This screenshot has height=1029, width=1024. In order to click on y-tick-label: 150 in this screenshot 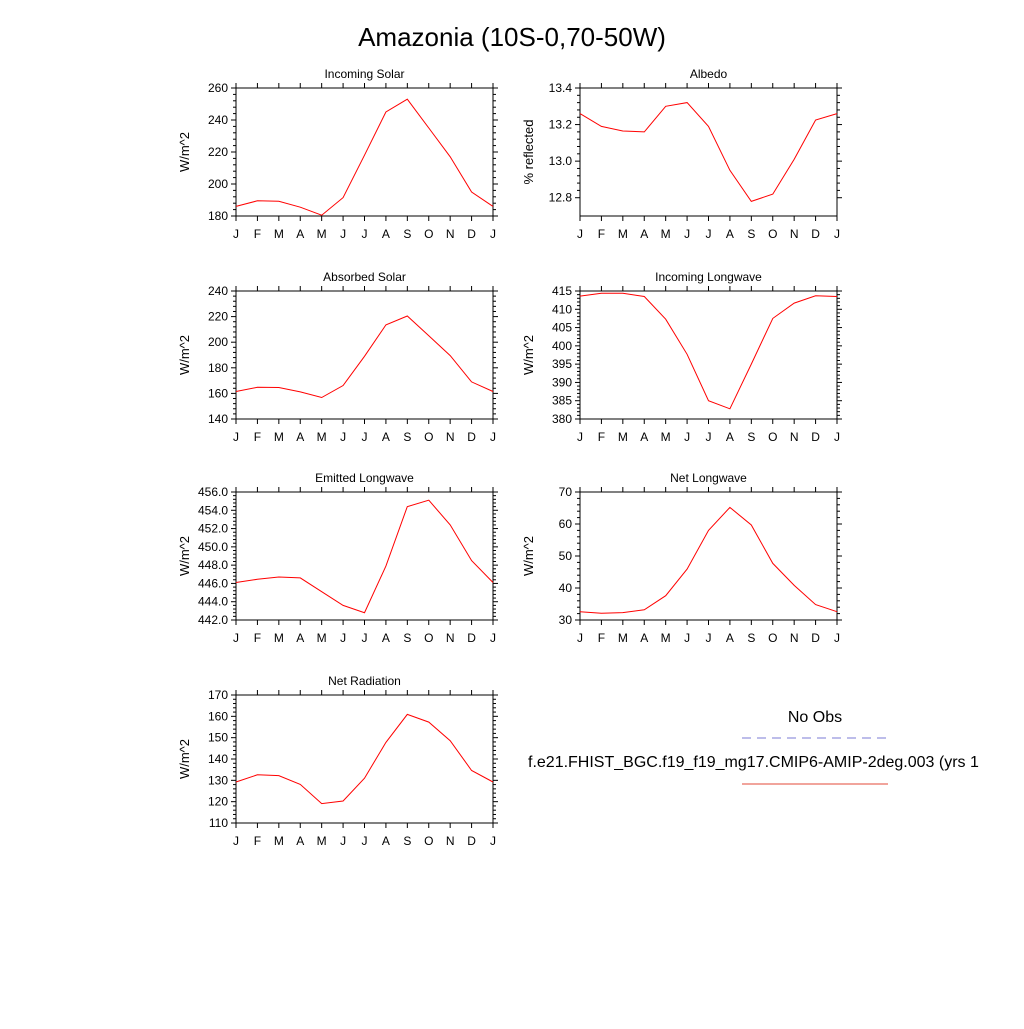, I will do `click(218, 738)`.